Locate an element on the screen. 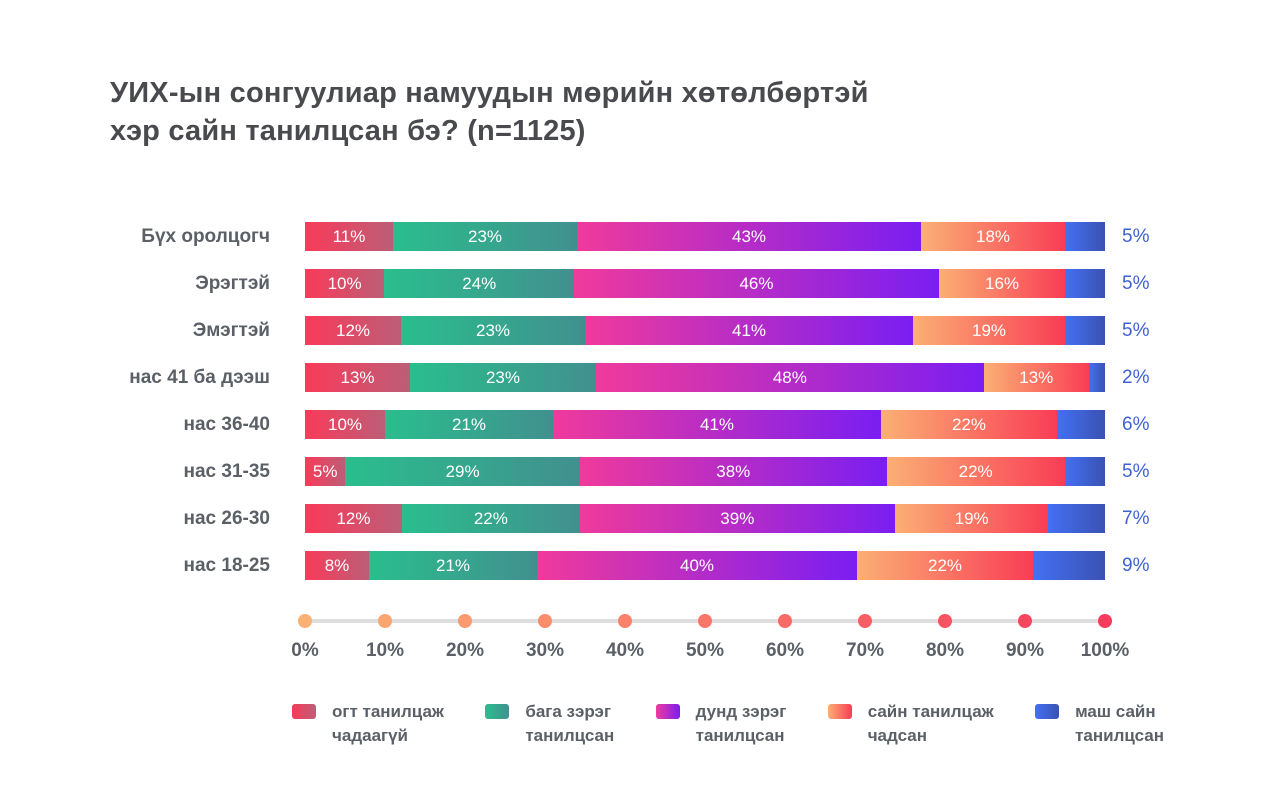  bar-segment-1: 11% is located at coordinates (349, 236).